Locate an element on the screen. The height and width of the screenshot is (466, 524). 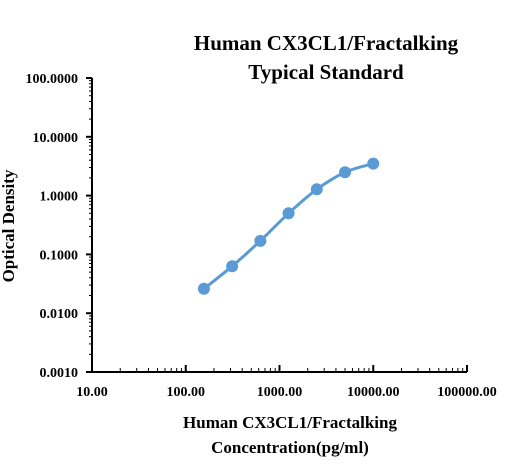
x-axis-label-line-1: Human CX3CL1/Fractalking is located at coordinates (290, 422).